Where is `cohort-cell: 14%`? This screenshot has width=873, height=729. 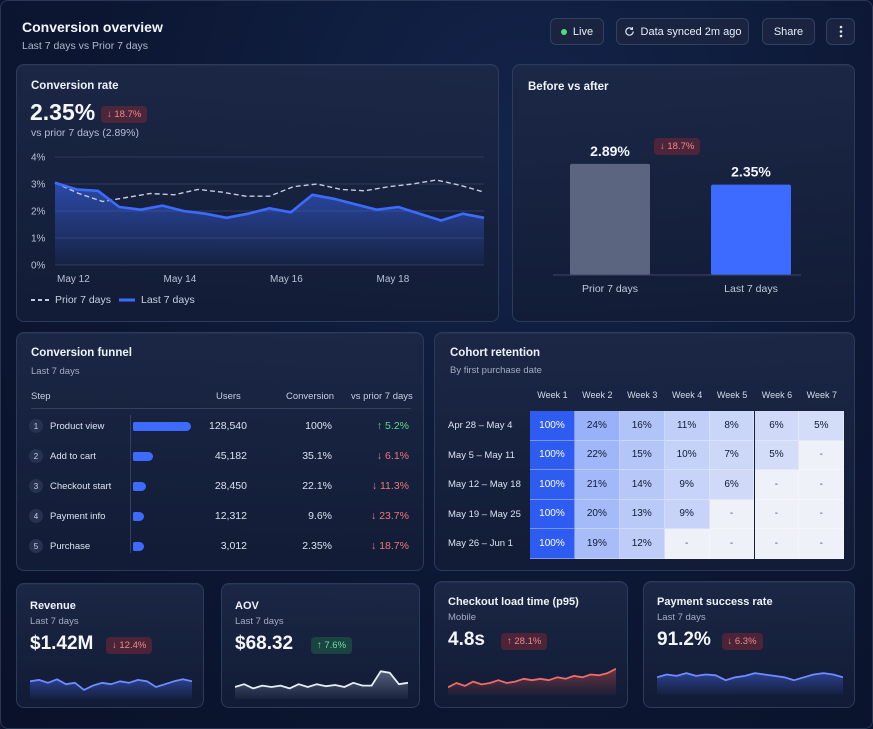
cohort-cell: 14% is located at coordinates (642, 485).